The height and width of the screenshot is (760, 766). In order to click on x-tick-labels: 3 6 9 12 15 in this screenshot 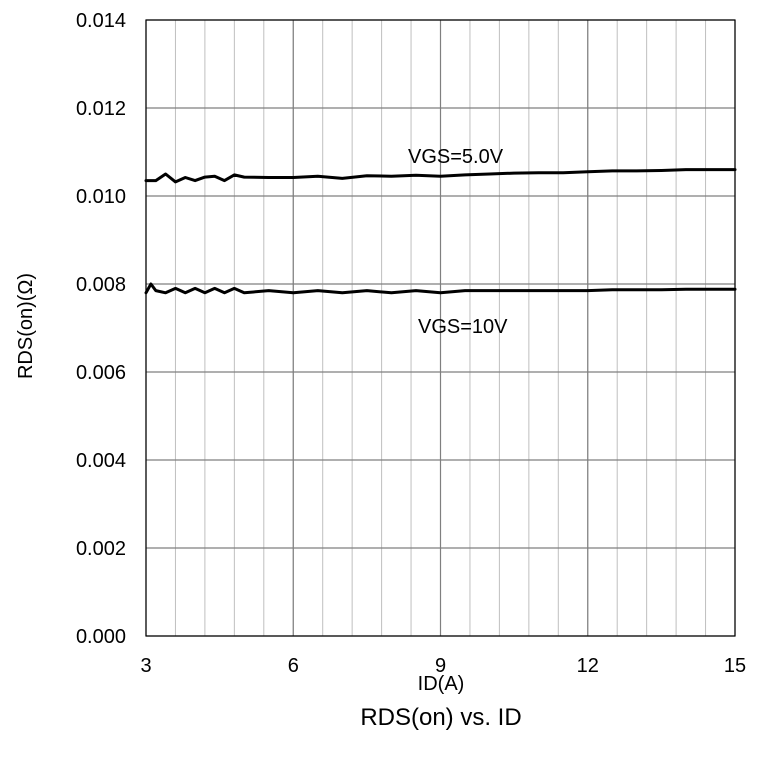, I will do `click(443, 666)`.